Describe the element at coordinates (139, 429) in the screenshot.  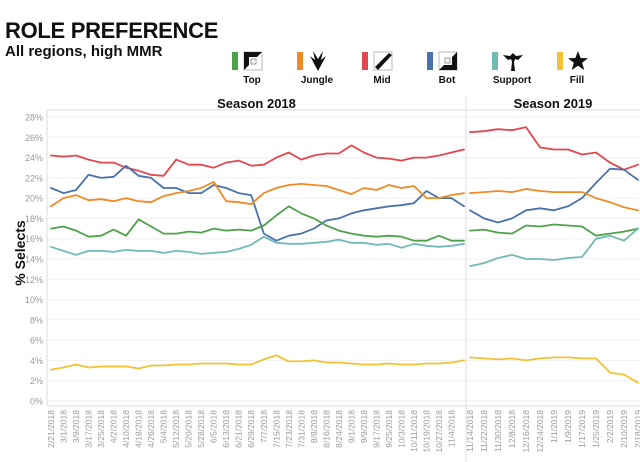
I see `x-tick-label: 4/18/2018` at that location.